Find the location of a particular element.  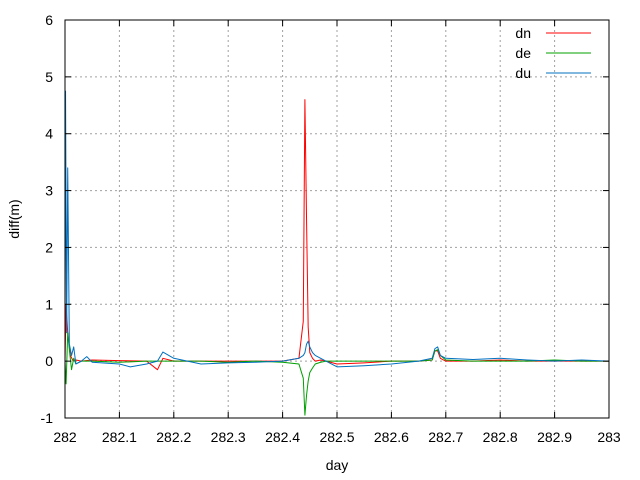

legend-label-de: de is located at coordinates (523, 53).